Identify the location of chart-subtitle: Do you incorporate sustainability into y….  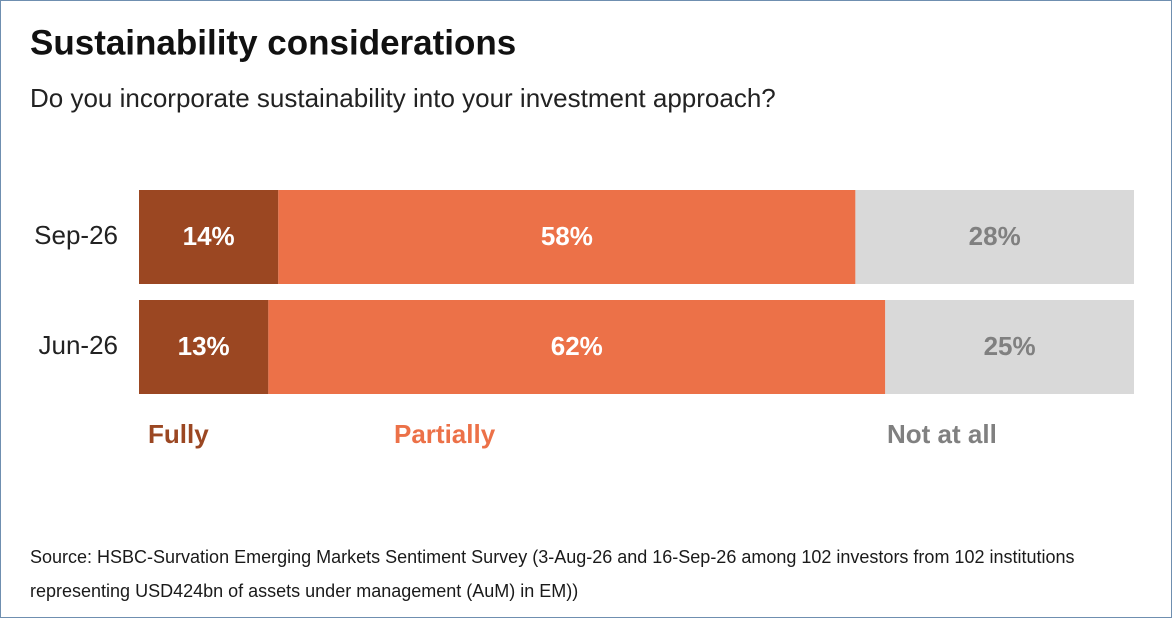
(403, 98).